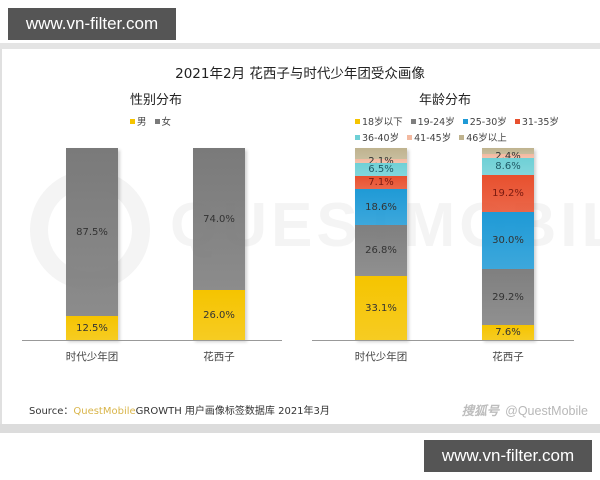 This screenshot has width=600, height=480. What do you see at coordinates (381, 182) in the screenshot?
I see `bar-segment: 7.1%` at bounding box center [381, 182].